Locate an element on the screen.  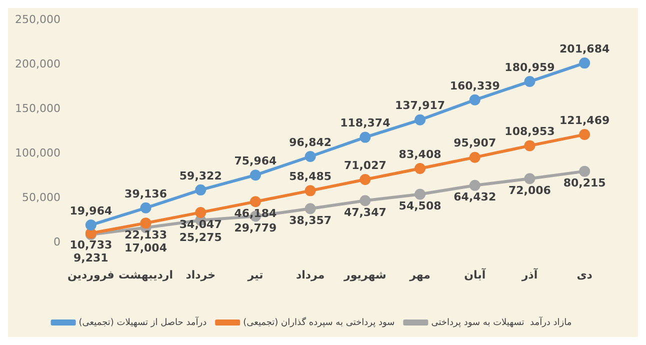
x-tick-label: تیر is located at coordinates (255, 275).